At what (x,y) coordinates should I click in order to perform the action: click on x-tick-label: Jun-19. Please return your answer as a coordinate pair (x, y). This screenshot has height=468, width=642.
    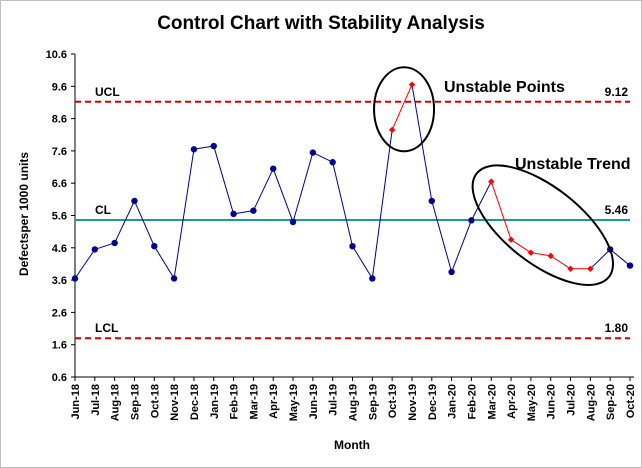
    Looking at the image, I should click on (314, 401).